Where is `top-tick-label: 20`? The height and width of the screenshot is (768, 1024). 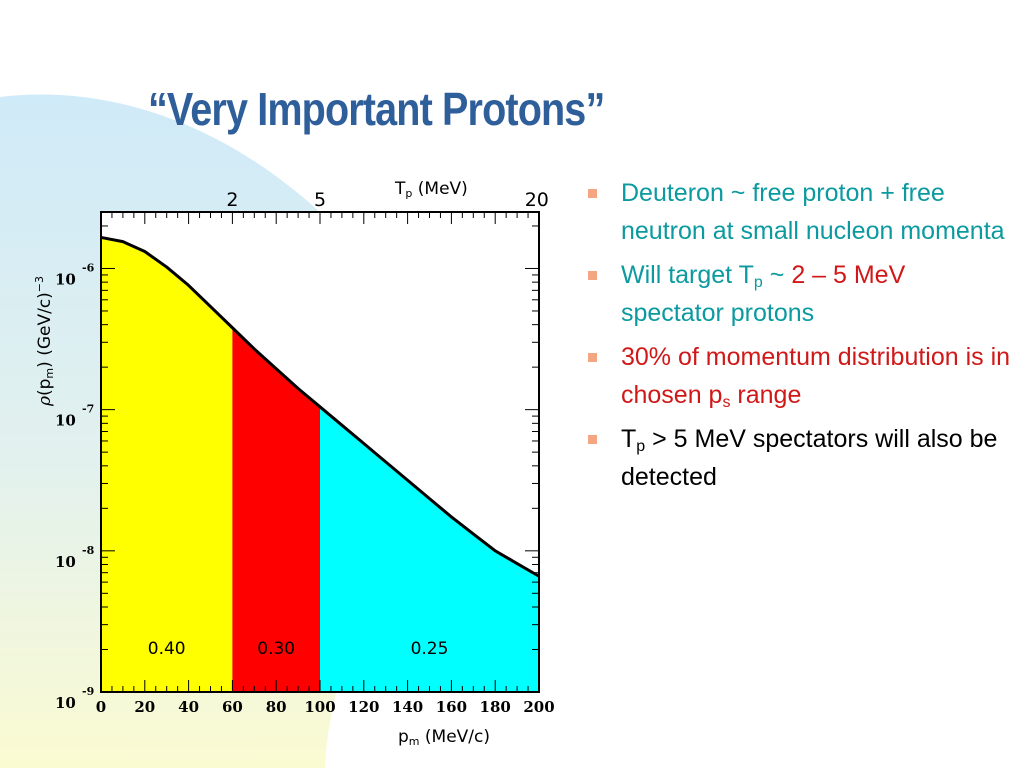 top-tick-label: 20 is located at coordinates (537, 200).